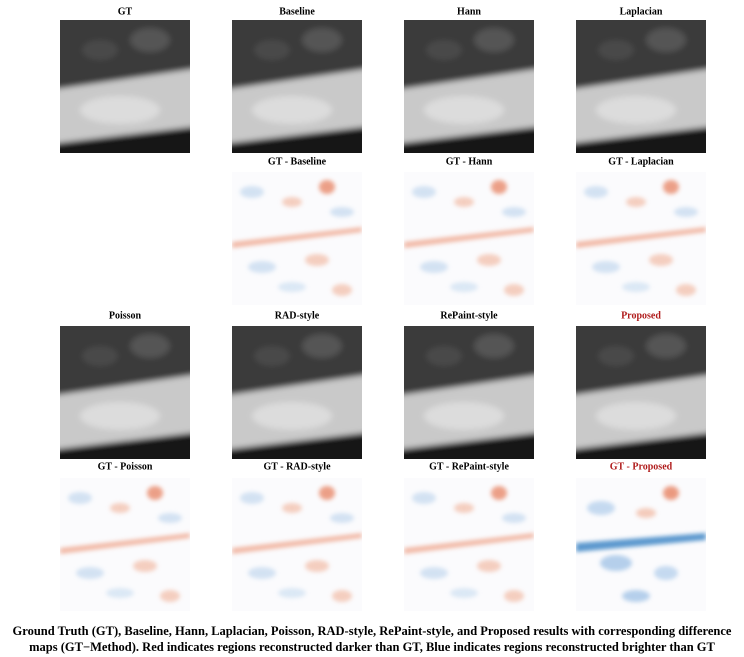  I want to click on panel-title: GT - Baseline, so click(297, 161).